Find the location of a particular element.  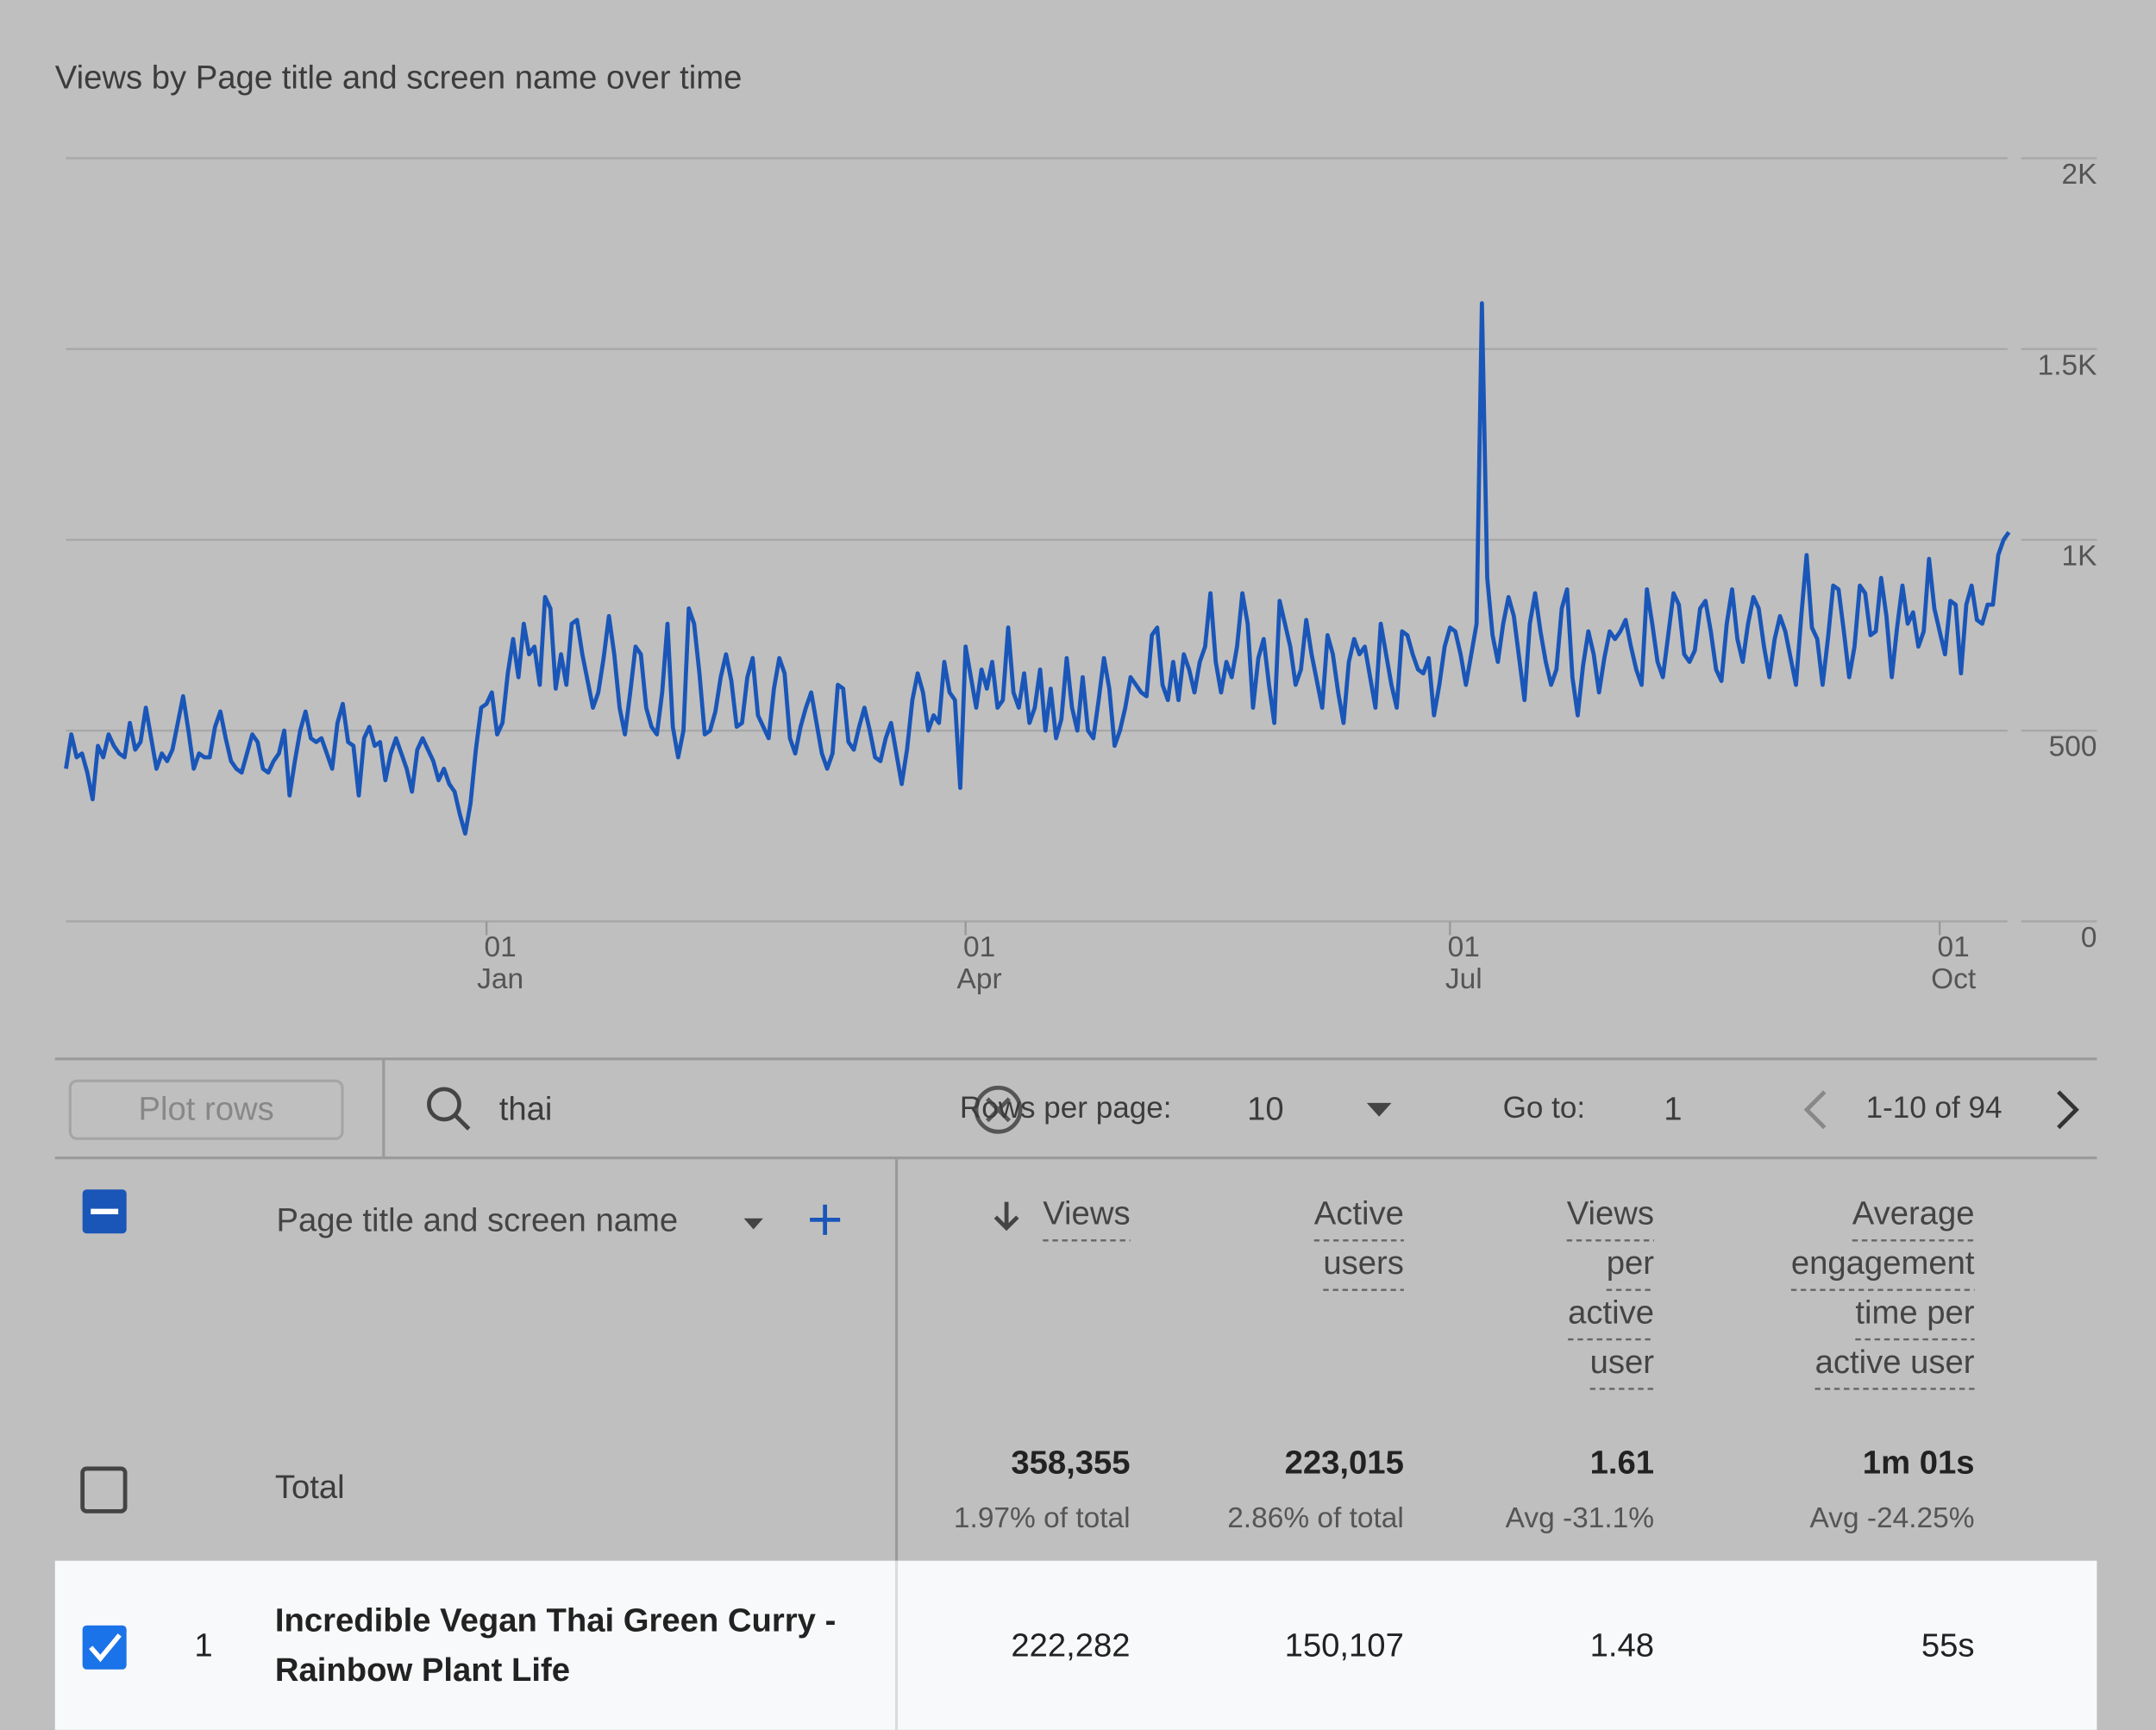

goto-input: 1 is located at coordinates (1673, 1109).